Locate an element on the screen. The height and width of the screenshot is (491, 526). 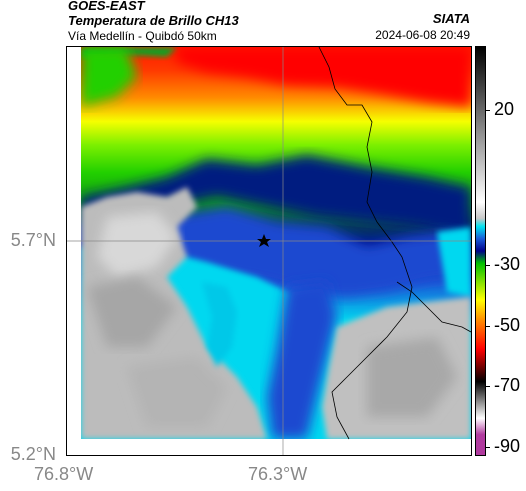
title-product: Temperatura de Brillo CH13 is located at coordinates (153, 20).